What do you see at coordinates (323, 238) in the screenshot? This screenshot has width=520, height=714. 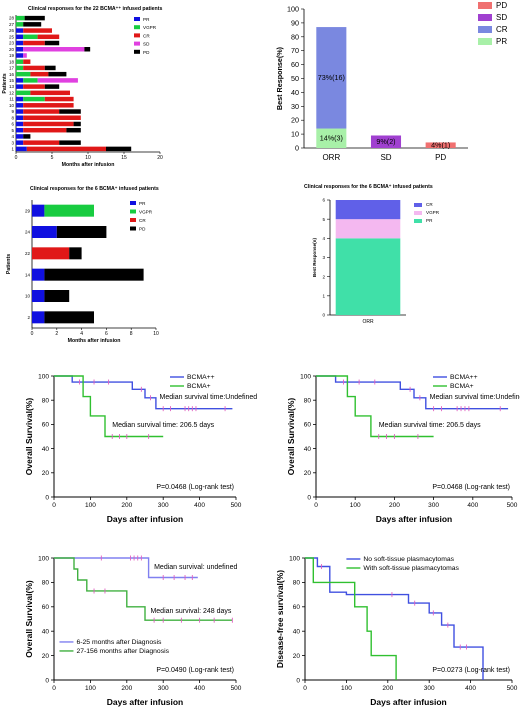 I see `p4-y-tick-label: 4` at bounding box center [323, 238].